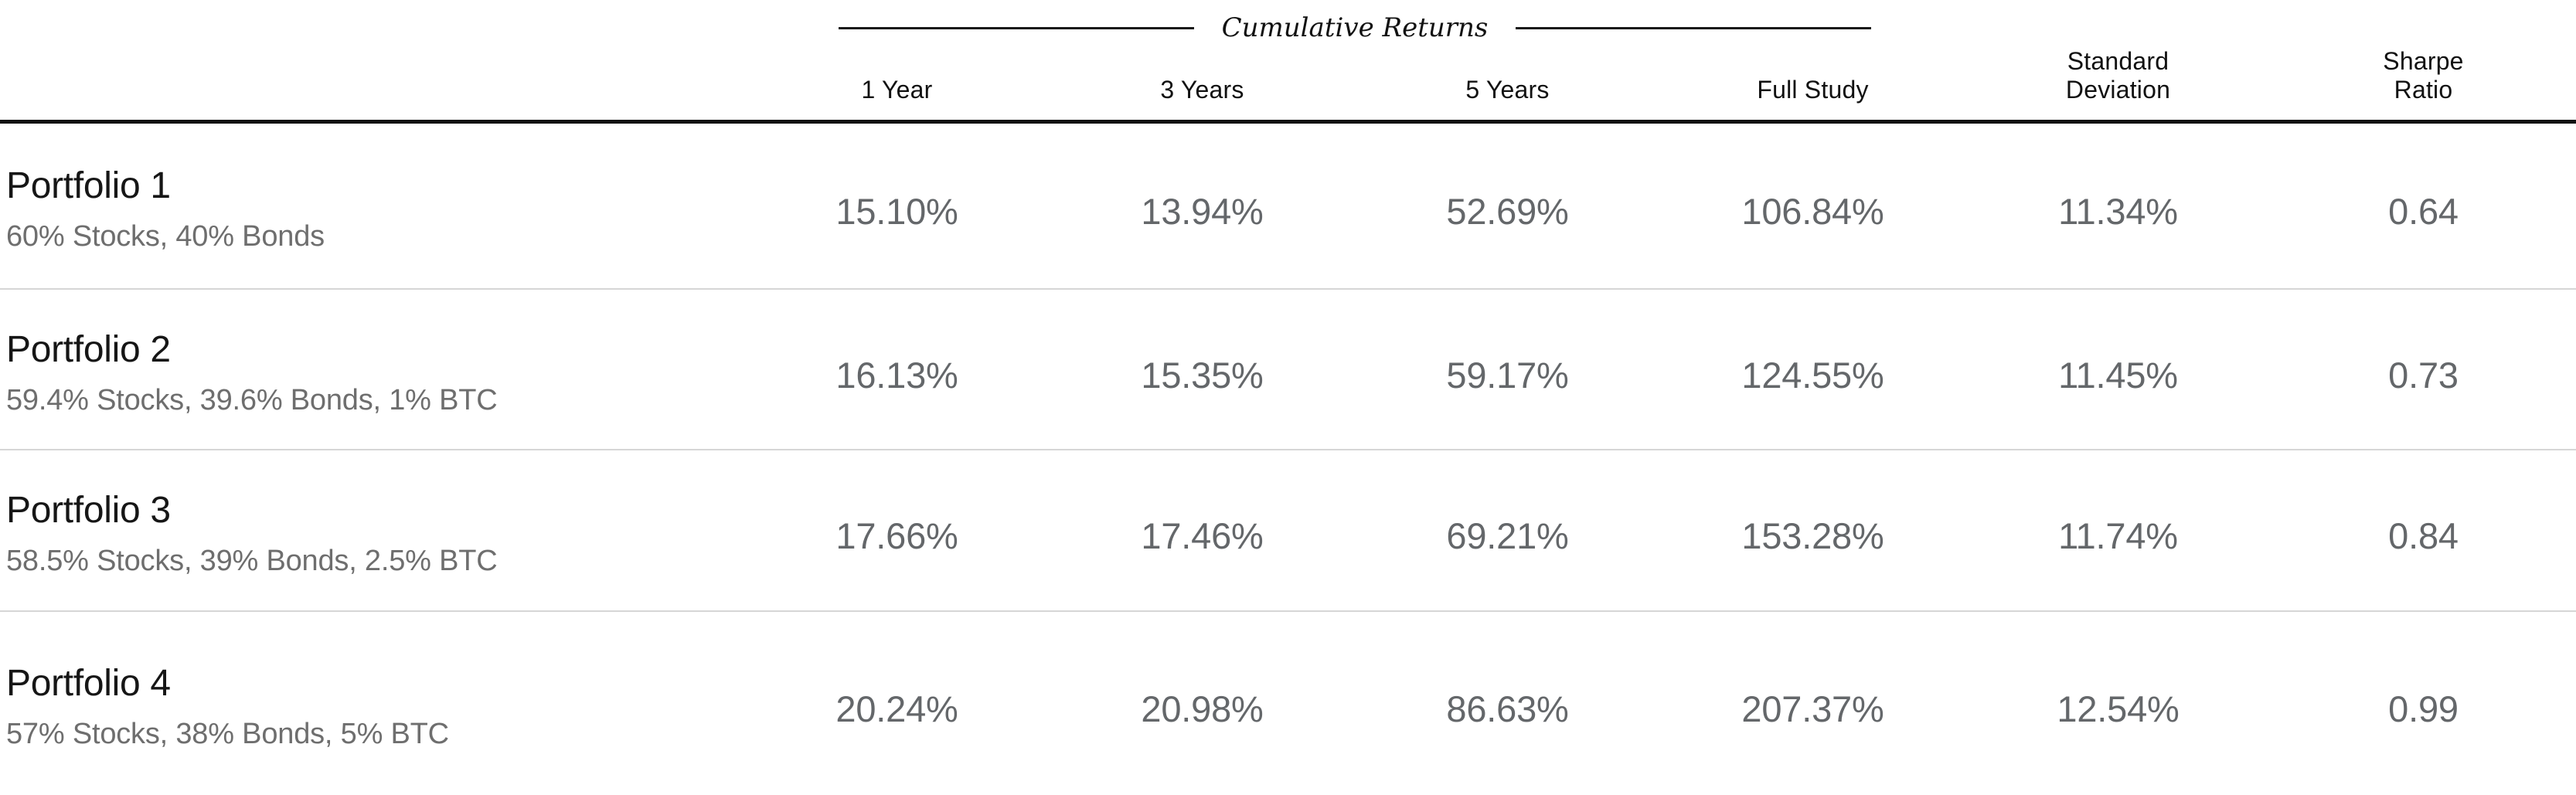 The height and width of the screenshot is (795, 2576). What do you see at coordinates (1507, 370) in the screenshot?
I see `cell-p2-5-years: 59.17%` at bounding box center [1507, 370].